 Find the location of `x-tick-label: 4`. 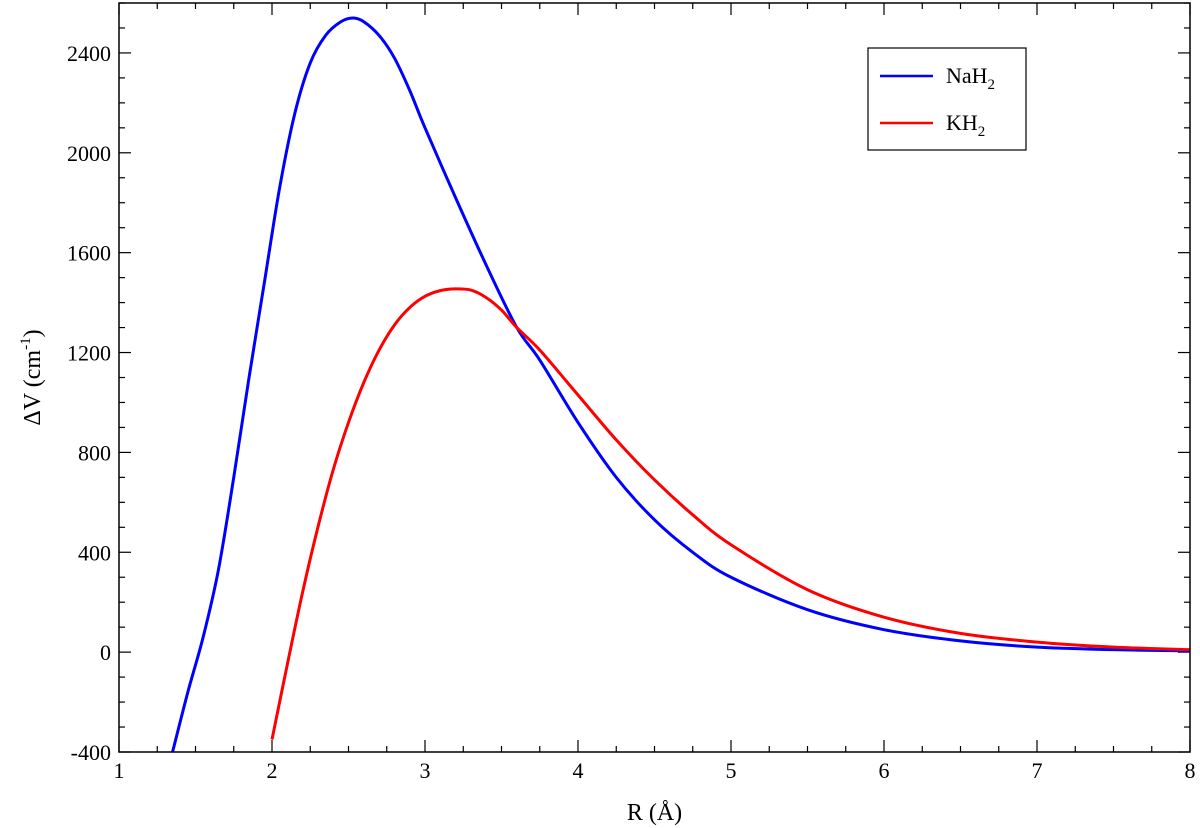

x-tick-label: 4 is located at coordinates (578, 770).